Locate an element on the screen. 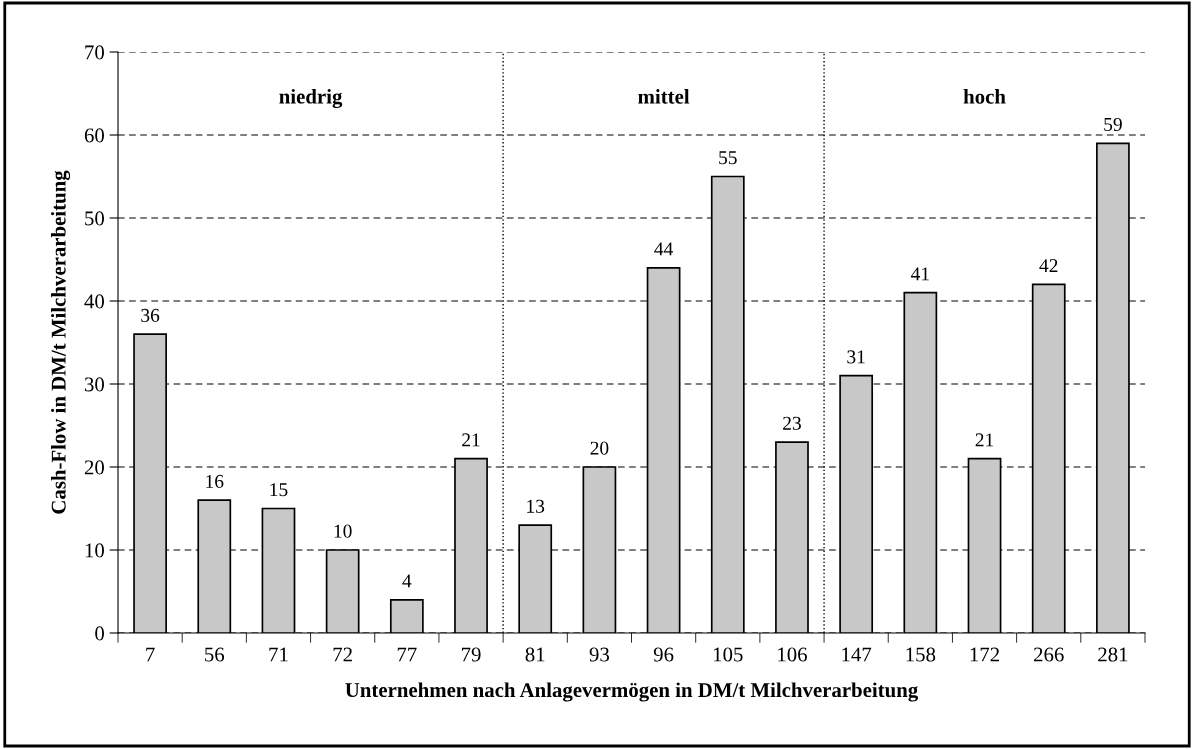 This screenshot has height=749, width=1194. x-tick-label: 56 is located at coordinates (215, 654).